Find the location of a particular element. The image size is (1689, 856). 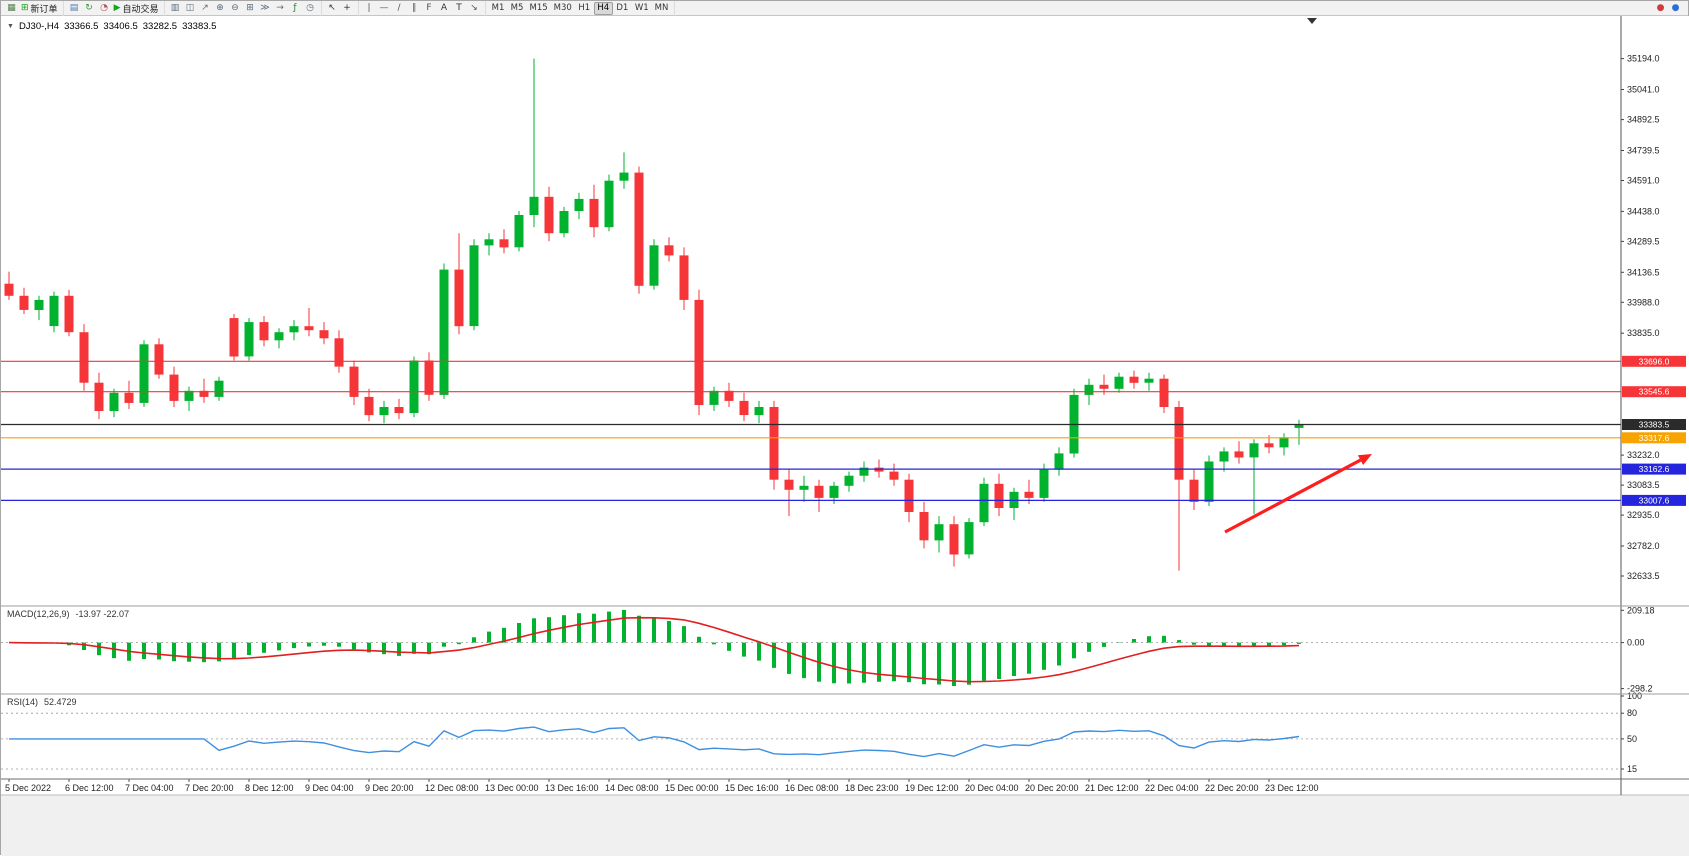

macd-name: MACD(12,26,9) is located at coordinates (38, 614).